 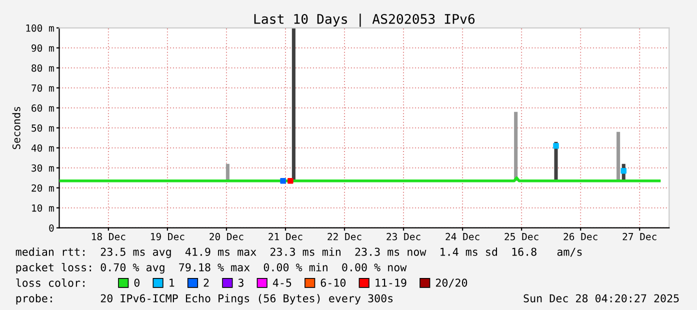 What do you see at coordinates (639, 236) in the screenshot?
I see `x-tick-label: 27 Dec` at bounding box center [639, 236].